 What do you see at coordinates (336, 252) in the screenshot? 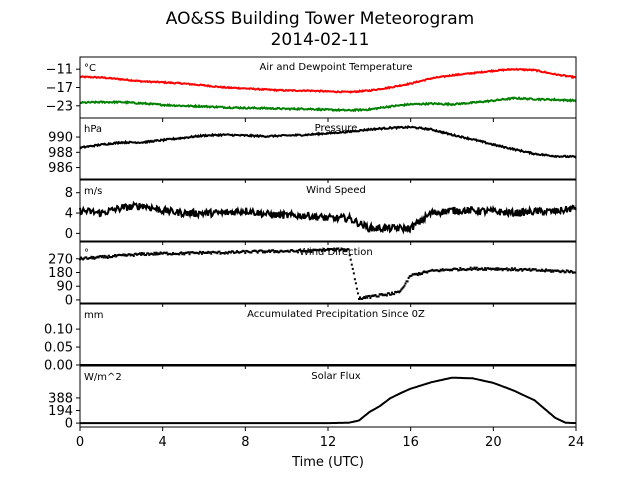
I see `panel-title: Wind Direction` at bounding box center [336, 252].